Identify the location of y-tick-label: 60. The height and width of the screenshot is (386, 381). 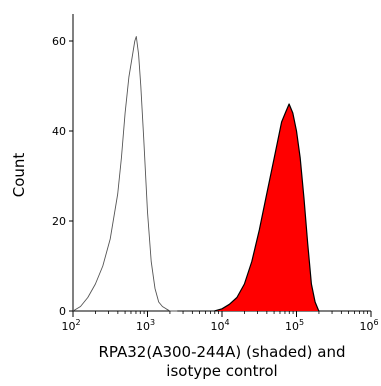
(59, 41).